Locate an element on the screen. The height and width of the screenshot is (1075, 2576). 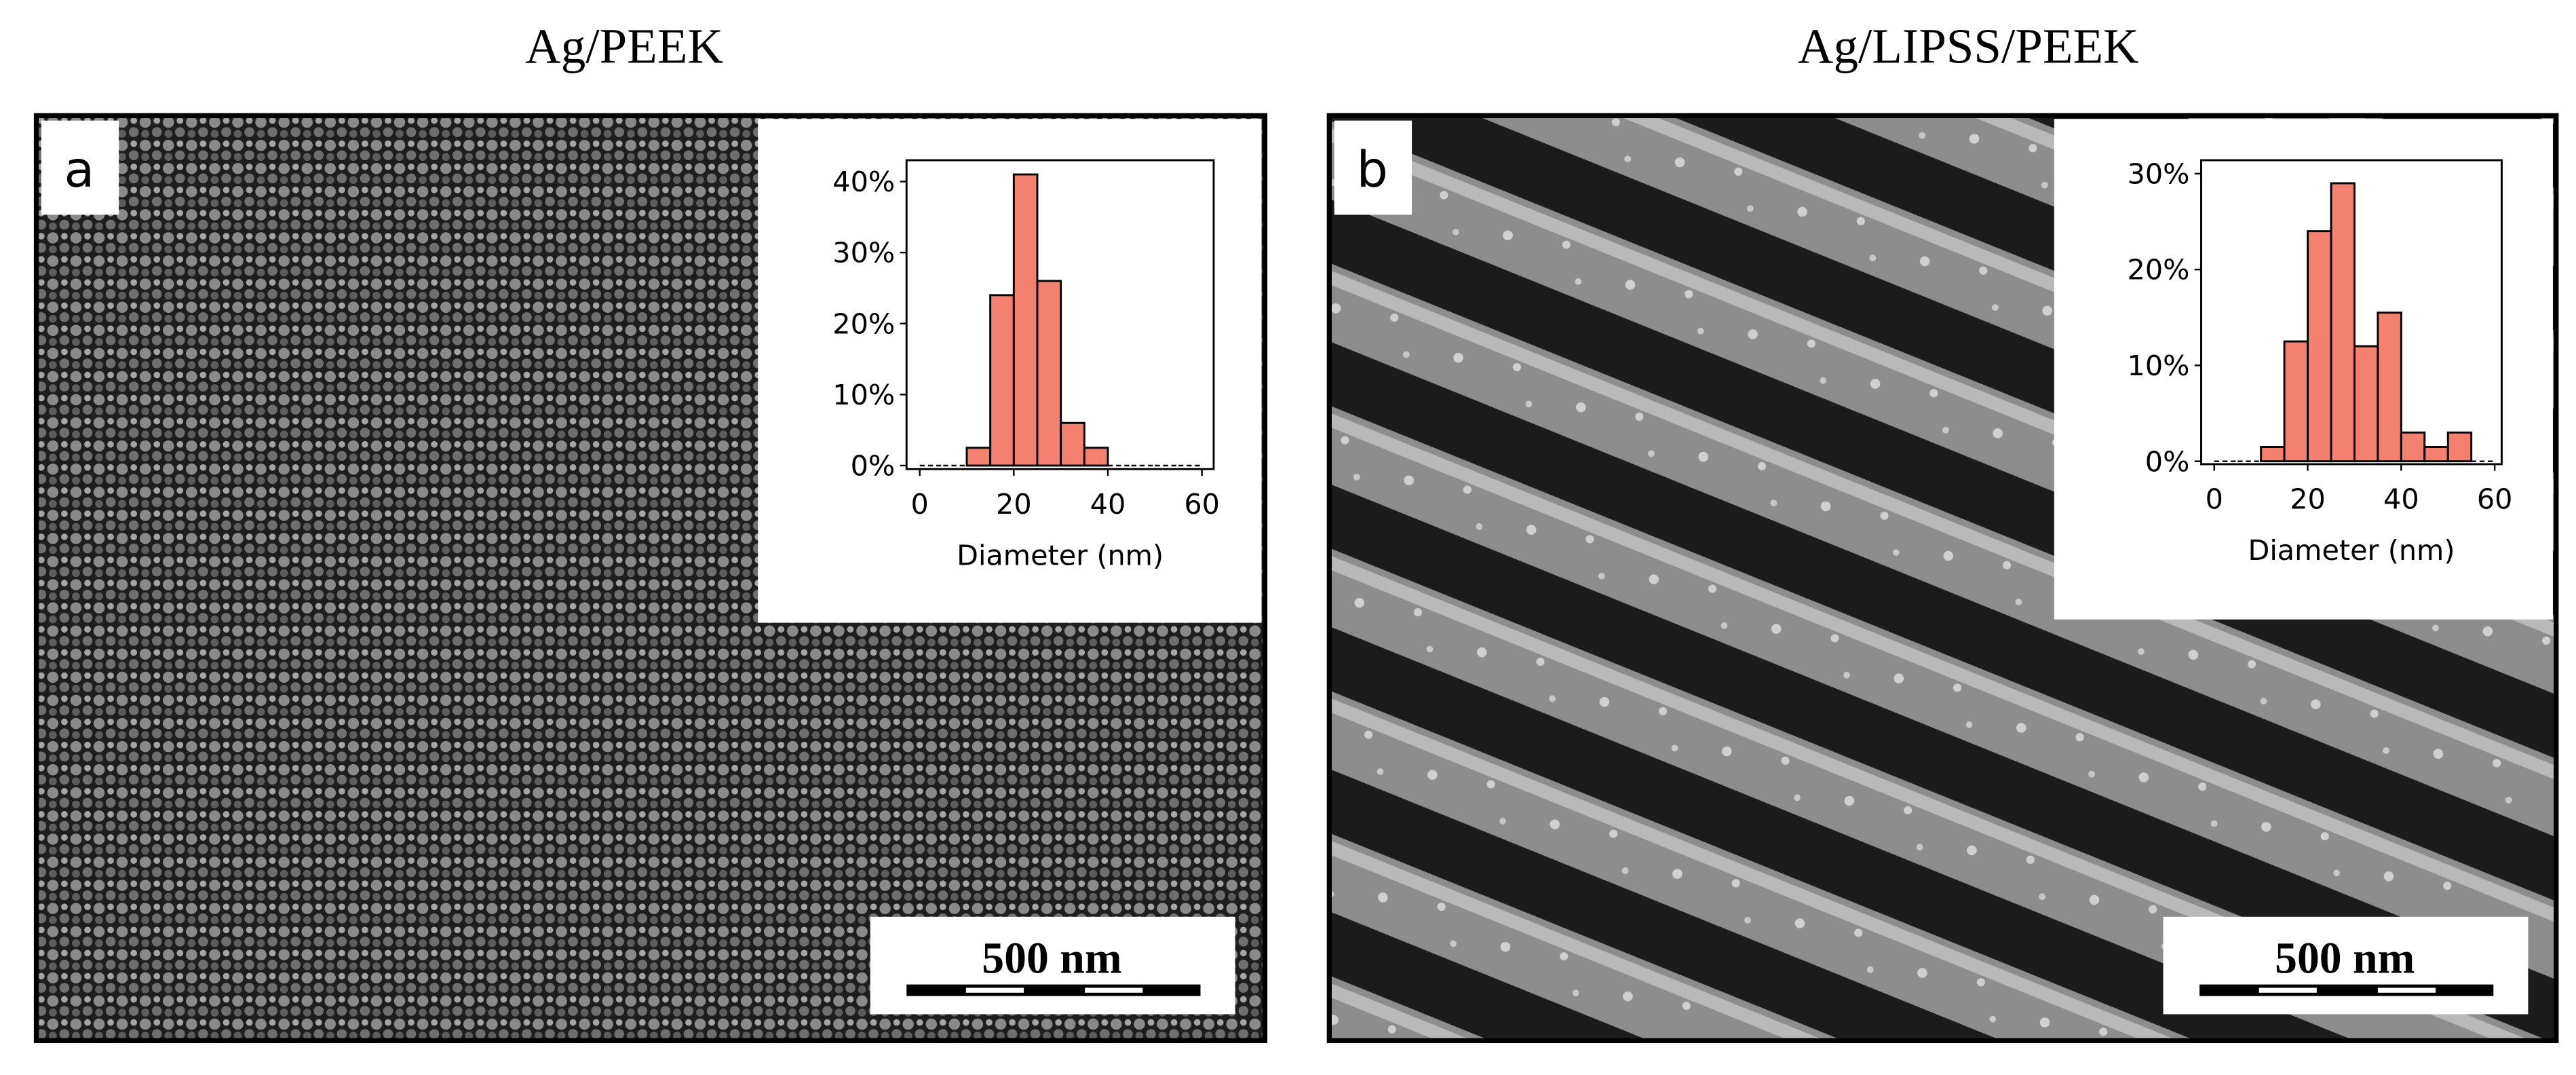
panel-title: Ag/LIPSS/PEEK is located at coordinates (1968, 45).